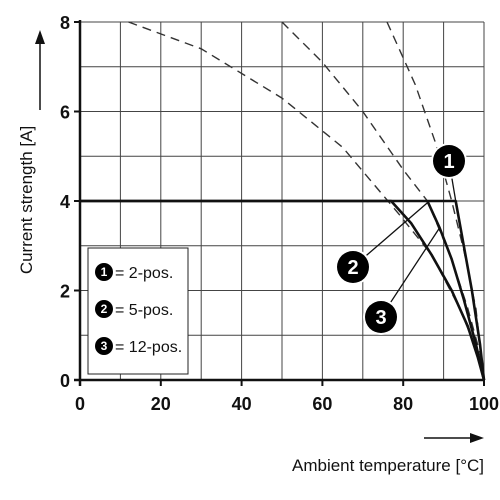 Image resolution: width=500 pixels, height=500 pixels. I want to click on y-tick-label: 8, so click(65, 23).